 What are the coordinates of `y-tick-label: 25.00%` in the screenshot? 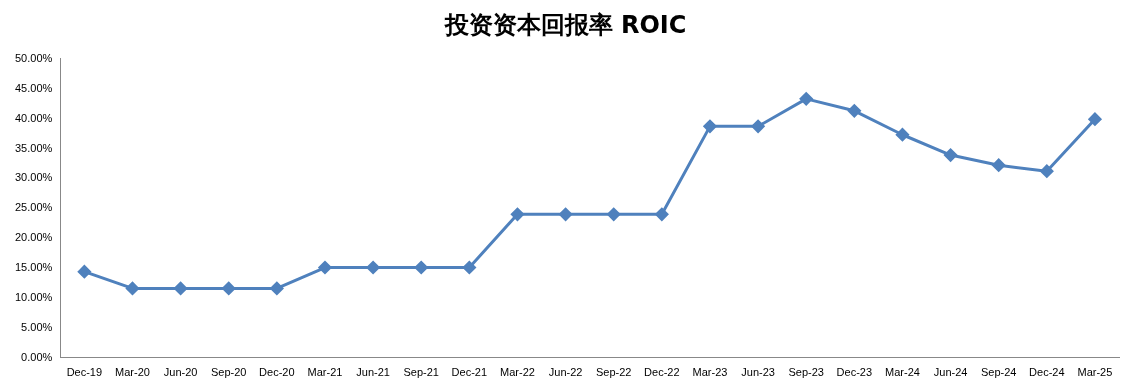 It's located at (34, 207).